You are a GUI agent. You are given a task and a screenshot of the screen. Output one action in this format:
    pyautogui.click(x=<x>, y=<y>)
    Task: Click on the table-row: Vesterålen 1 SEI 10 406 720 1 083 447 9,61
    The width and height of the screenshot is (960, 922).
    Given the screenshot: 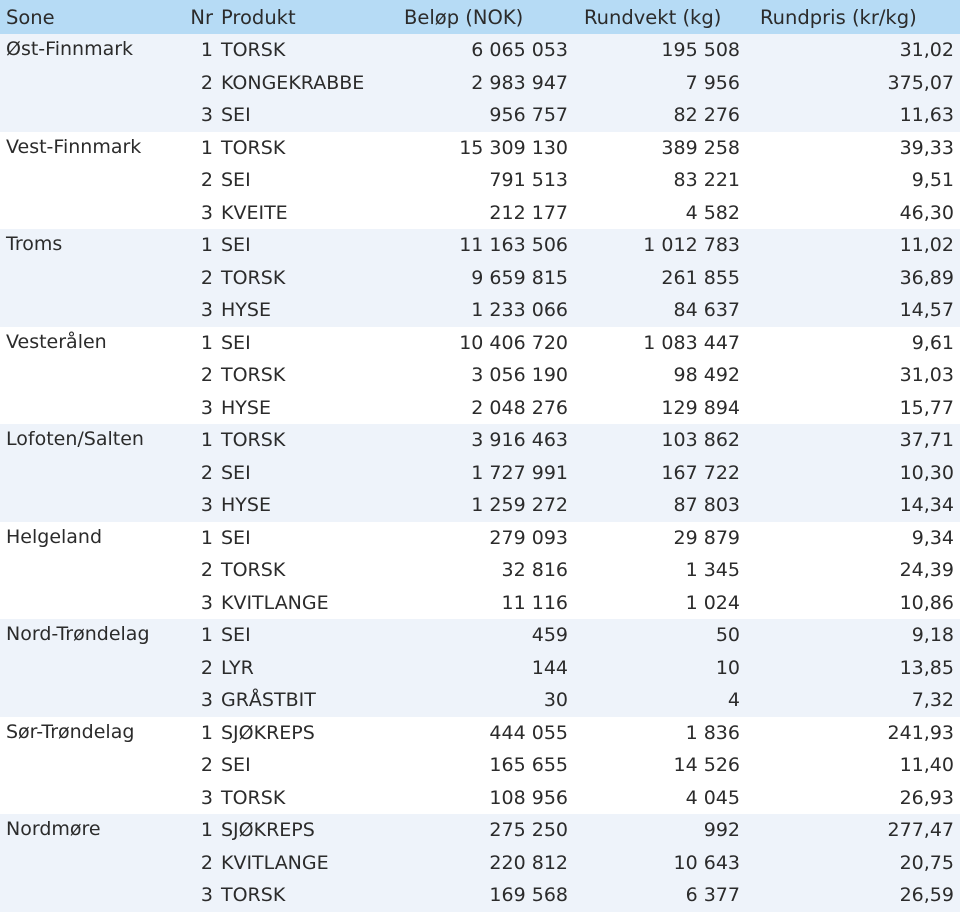 What is the action you would take?
    pyautogui.click(x=480, y=342)
    